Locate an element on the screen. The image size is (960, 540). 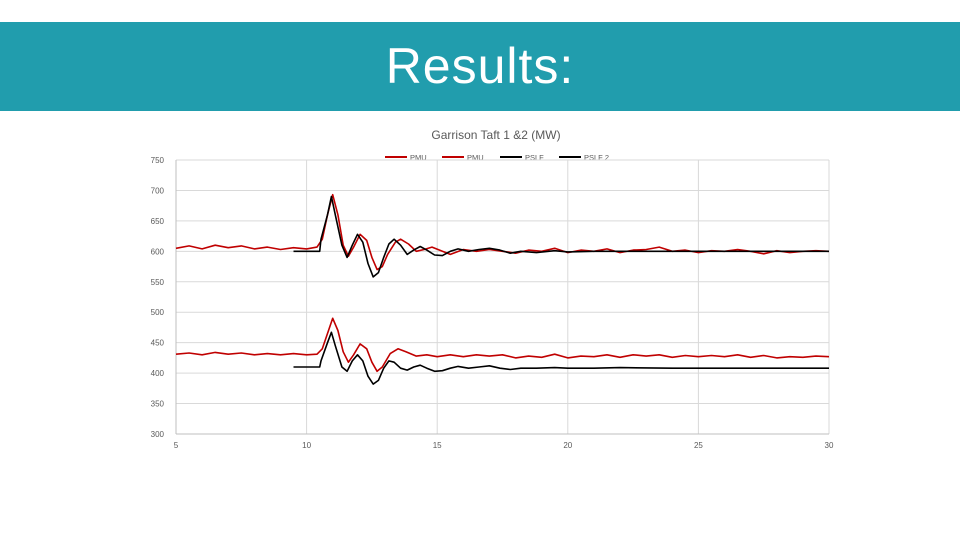
x-tick-label: 15 is located at coordinates (437, 445).